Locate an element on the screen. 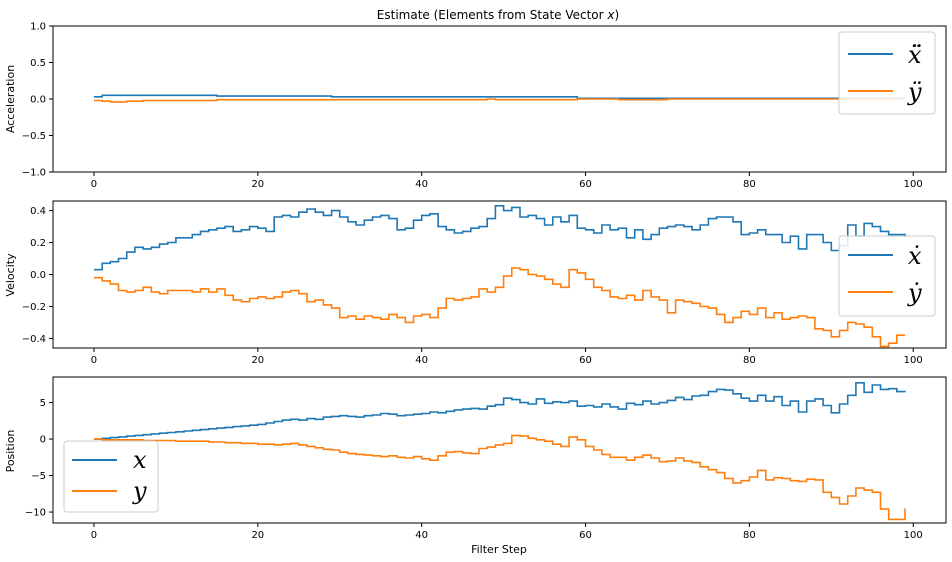  legend-label-y-pos: y is located at coordinates (139, 491).